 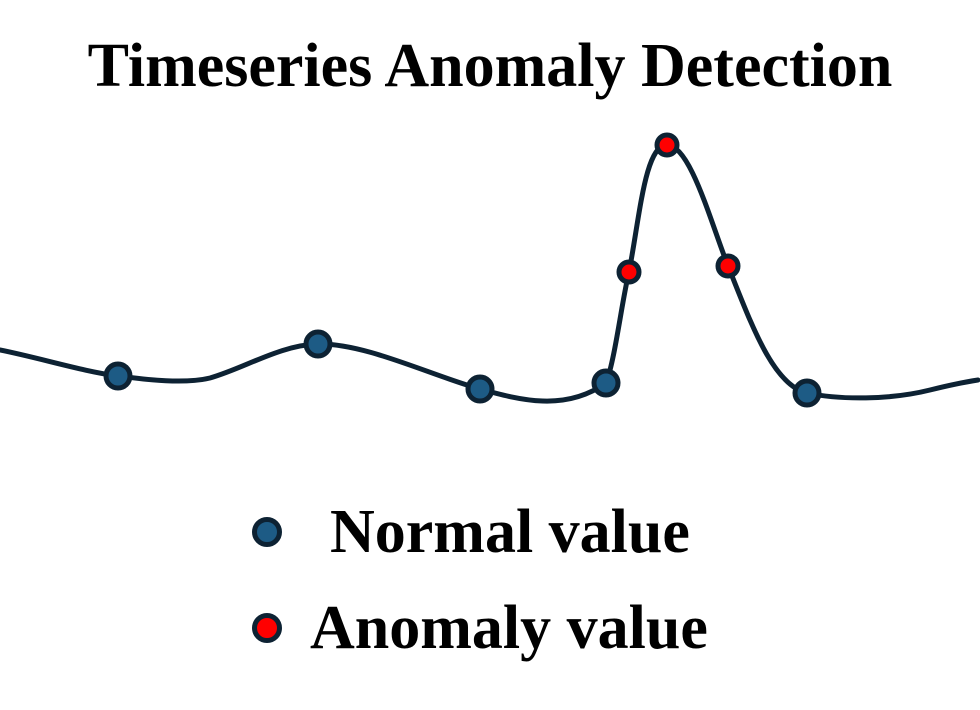 What do you see at coordinates (490, 66) in the screenshot?
I see `diagram-title: Timeseries Anomaly Detection` at bounding box center [490, 66].